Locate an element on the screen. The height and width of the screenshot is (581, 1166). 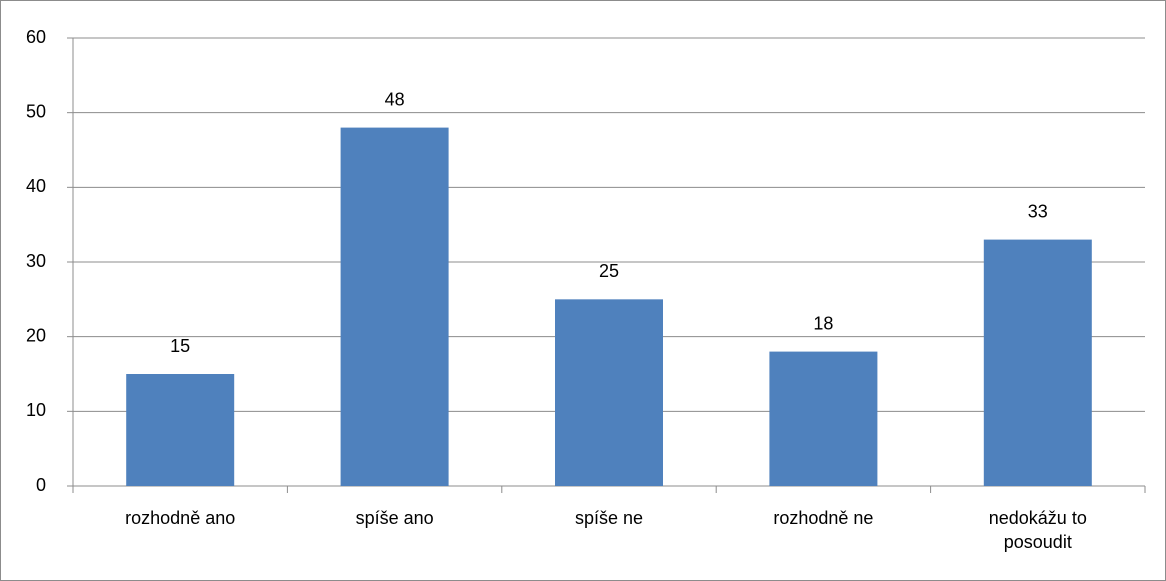
data-label: 15 is located at coordinates (180, 346).